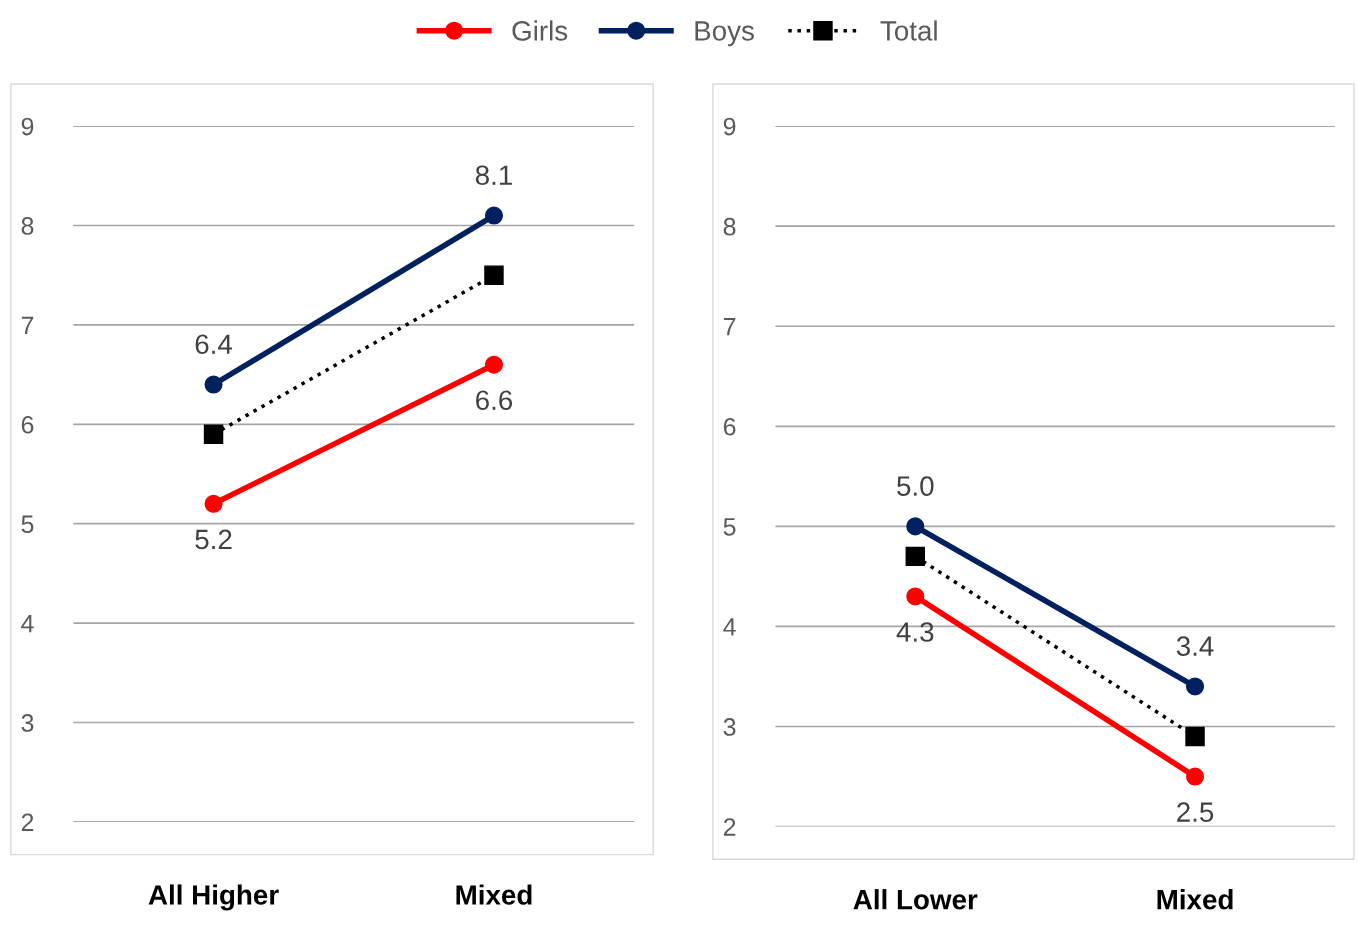 The width and height of the screenshot is (1358, 934). Describe the element at coordinates (915, 632) in the screenshot. I see `data-label: 4.3` at that location.